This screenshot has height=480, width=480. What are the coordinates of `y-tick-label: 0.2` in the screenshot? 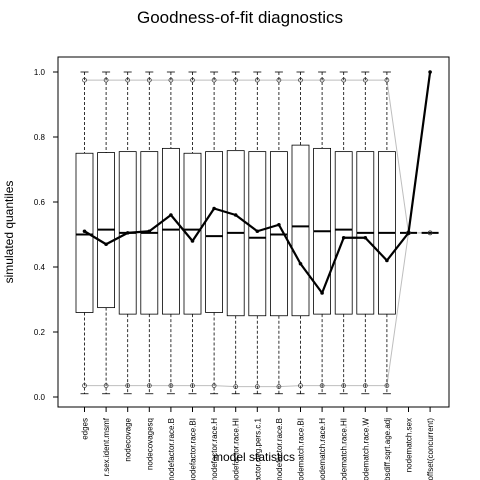 It's located at (40, 332).